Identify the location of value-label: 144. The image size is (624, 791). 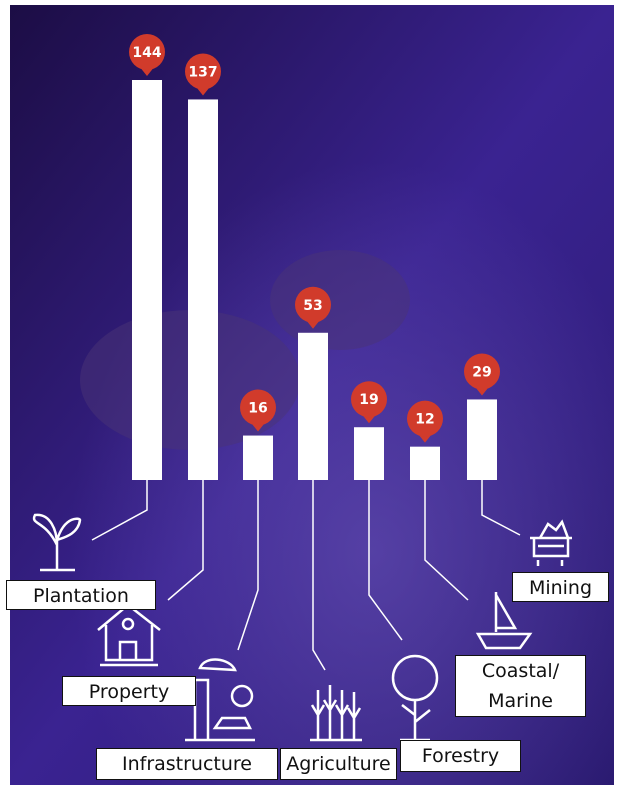
(146, 53).